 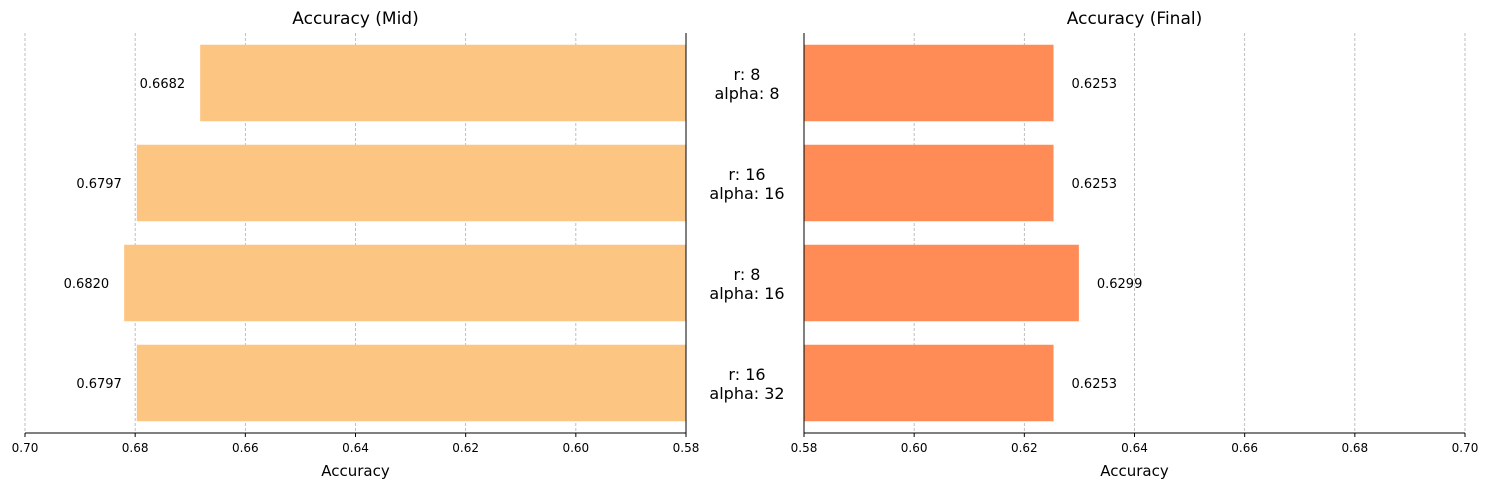 What do you see at coordinates (1134, 19) in the screenshot?
I see `panel-title: Accuracy (Final)` at bounding box center [1134, 19].